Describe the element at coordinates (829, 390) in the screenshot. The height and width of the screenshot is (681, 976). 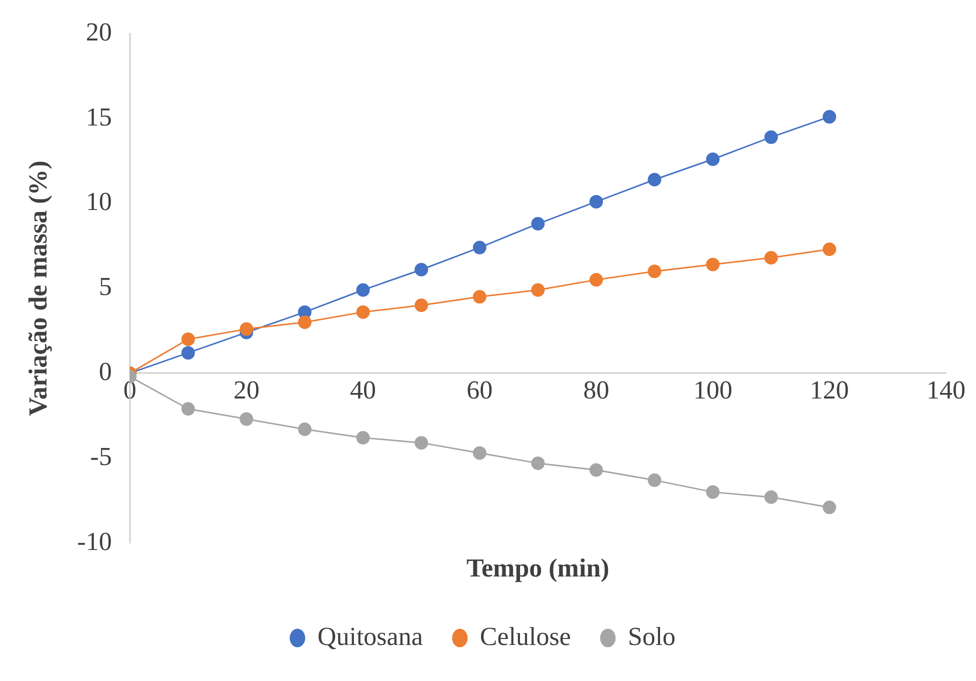
I see `x-tick-label: 120` at that location.